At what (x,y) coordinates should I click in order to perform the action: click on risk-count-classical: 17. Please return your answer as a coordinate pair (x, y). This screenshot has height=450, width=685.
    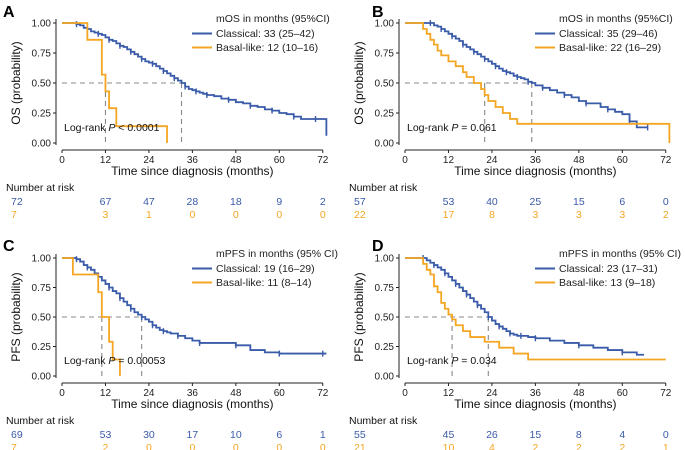
    Looking at the image, I should click on (193, 435).